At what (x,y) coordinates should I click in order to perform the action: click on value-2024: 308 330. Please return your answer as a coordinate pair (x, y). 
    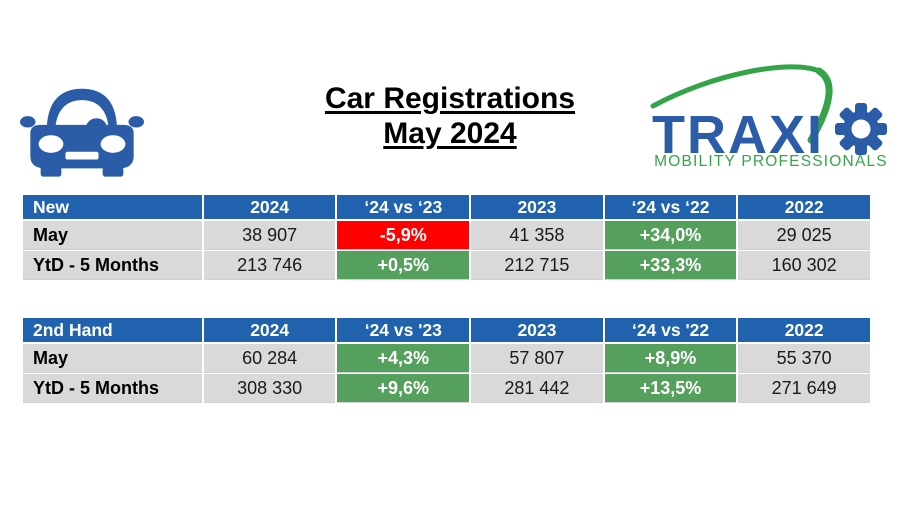
    Looking at the image, I should click on (269, 388).